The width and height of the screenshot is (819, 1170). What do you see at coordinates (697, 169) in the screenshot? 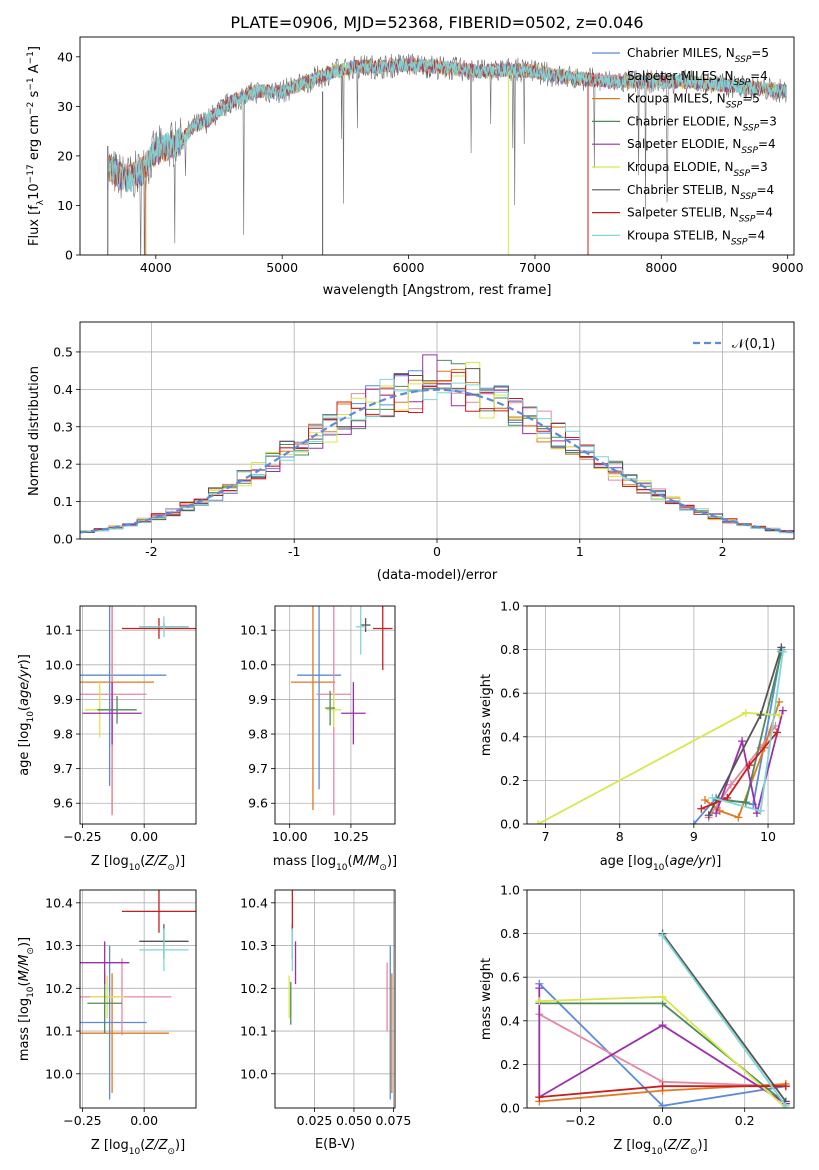
I see `legend-entry: Kroupa ELODIE, NSSP=3` at bounding box center [697, 169].